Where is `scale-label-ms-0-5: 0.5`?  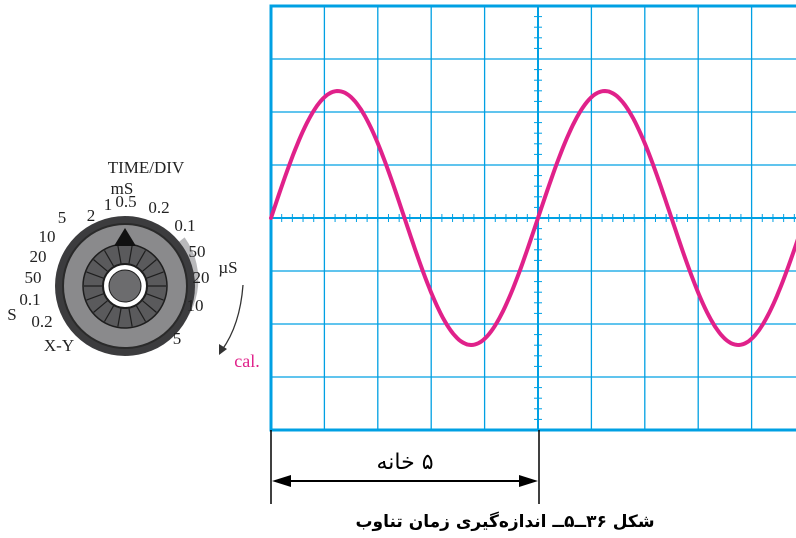 scale-label-ms-0-5: 0.5 is located at coordinates (125, 201).